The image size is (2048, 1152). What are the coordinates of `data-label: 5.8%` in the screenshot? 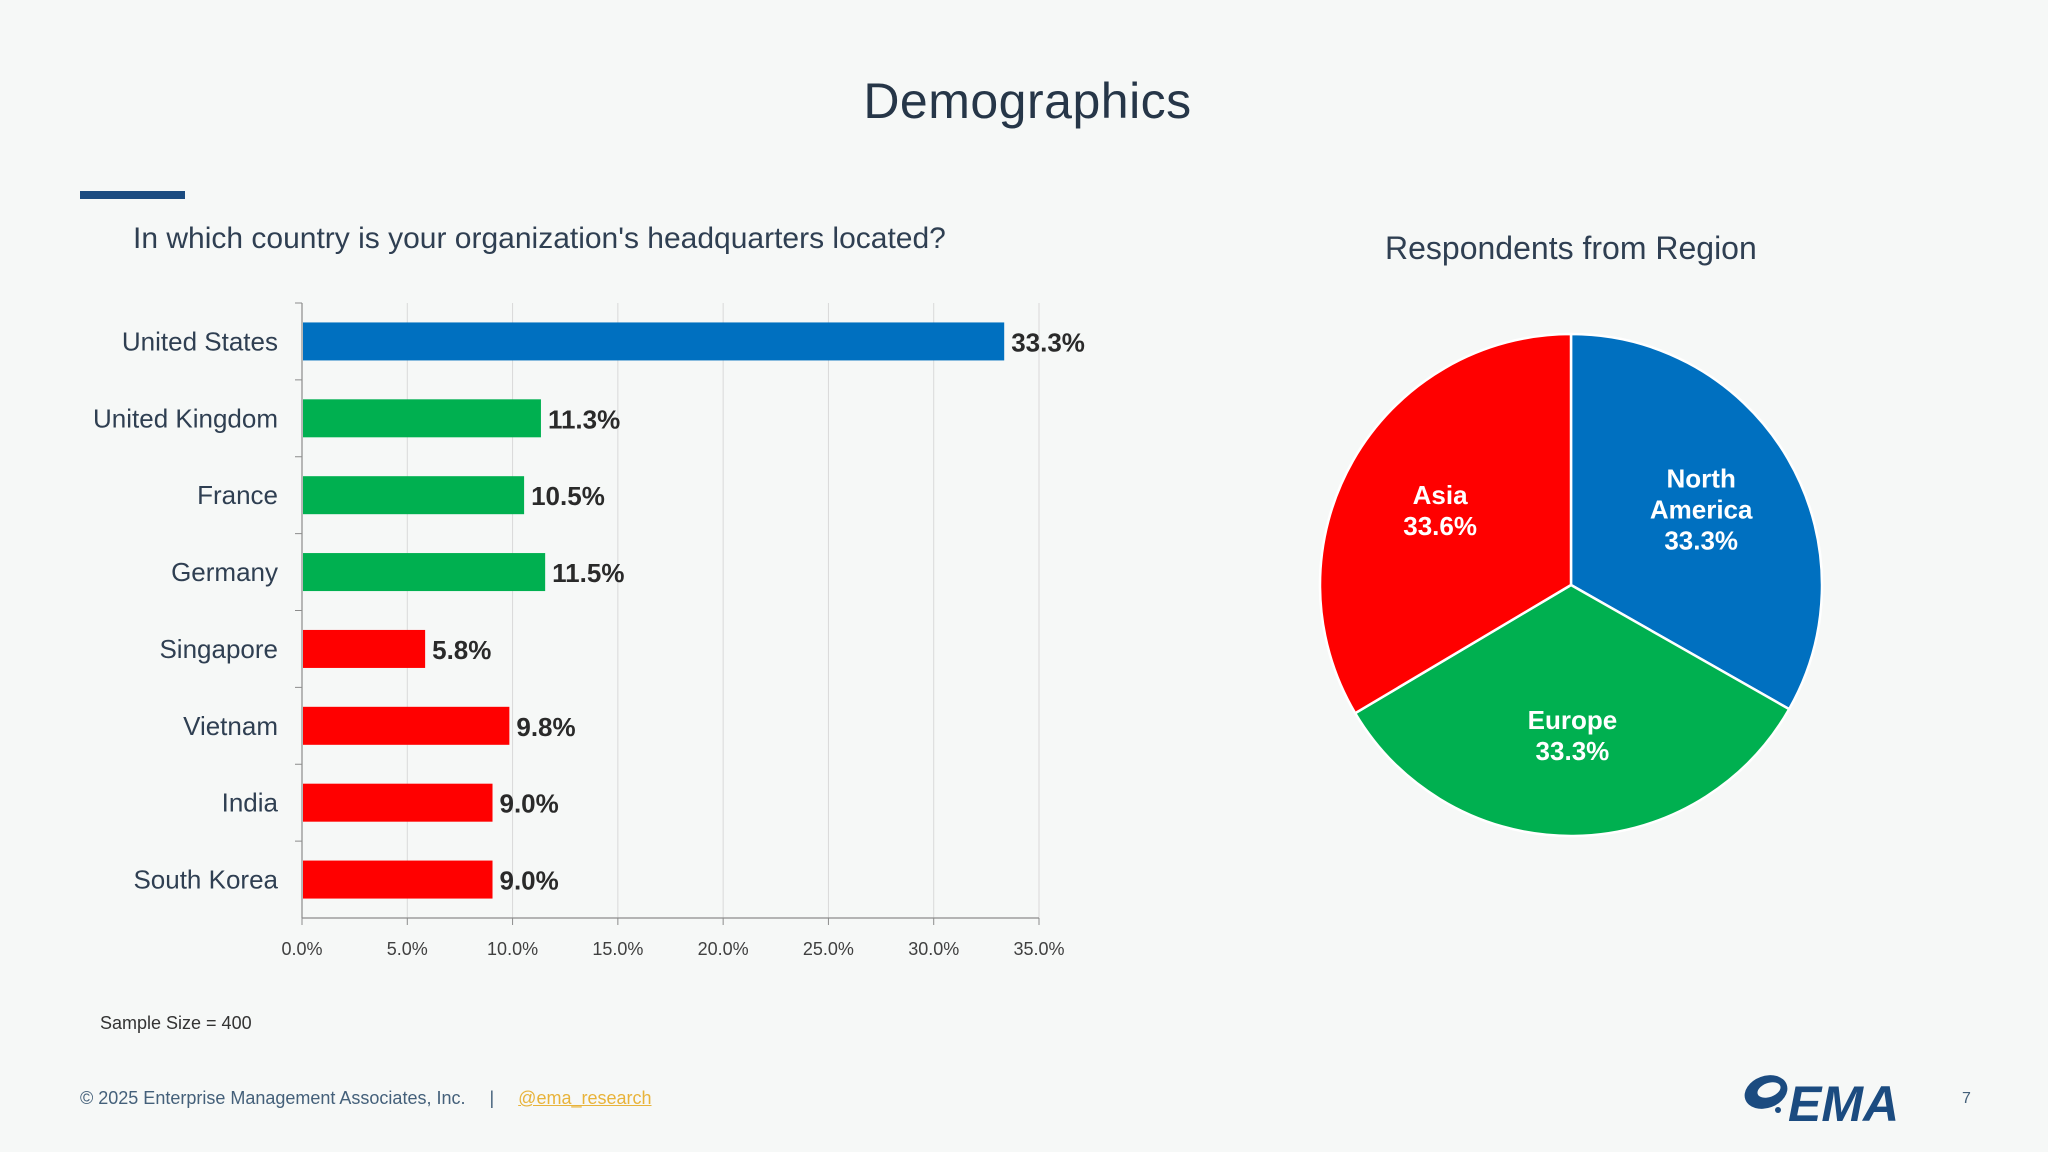 It's located at (461, 650).